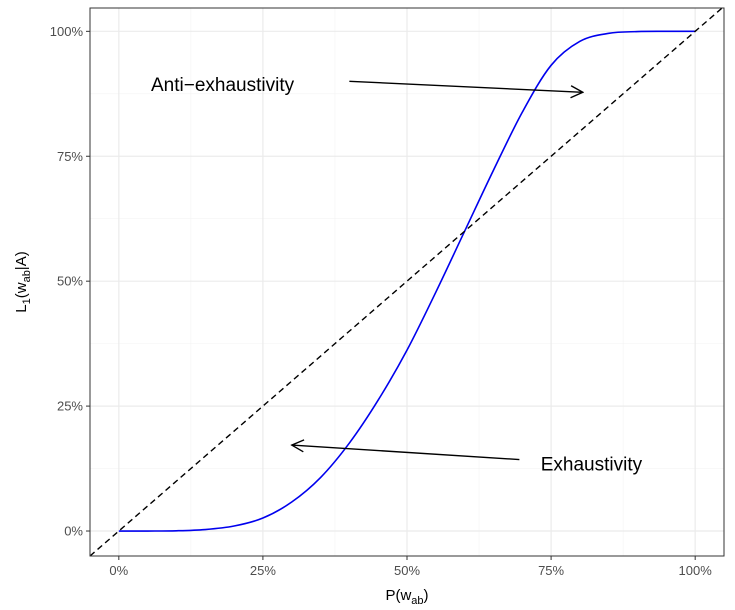 The width and height of the screenshot is (735, 610). Describe the element at coordinates (70, 156) in the screenshot. I see `y-tick-label: 75%` at that location.